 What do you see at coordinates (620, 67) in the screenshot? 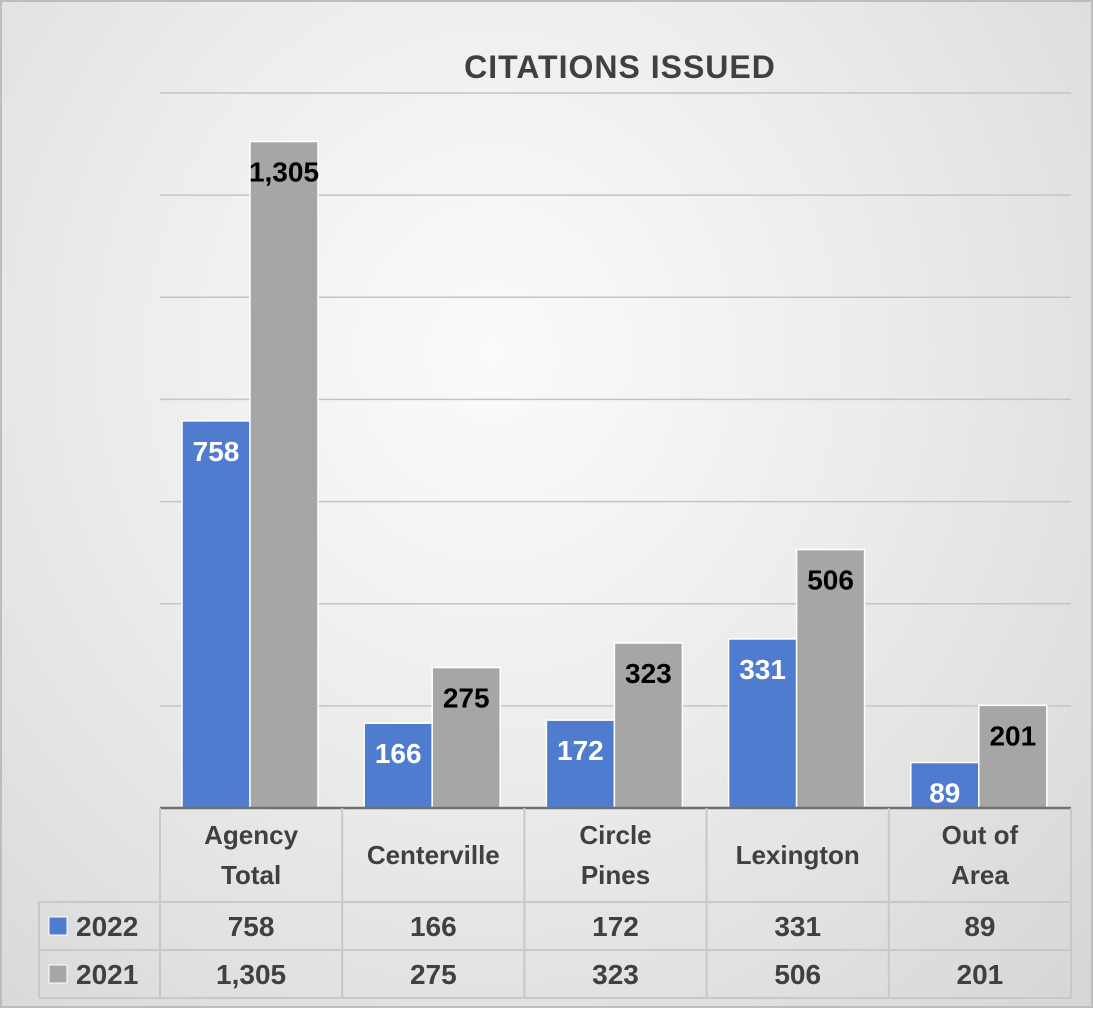
I see `chart-title: CITATIONS ISSUED` at bounding box center [620, 67].